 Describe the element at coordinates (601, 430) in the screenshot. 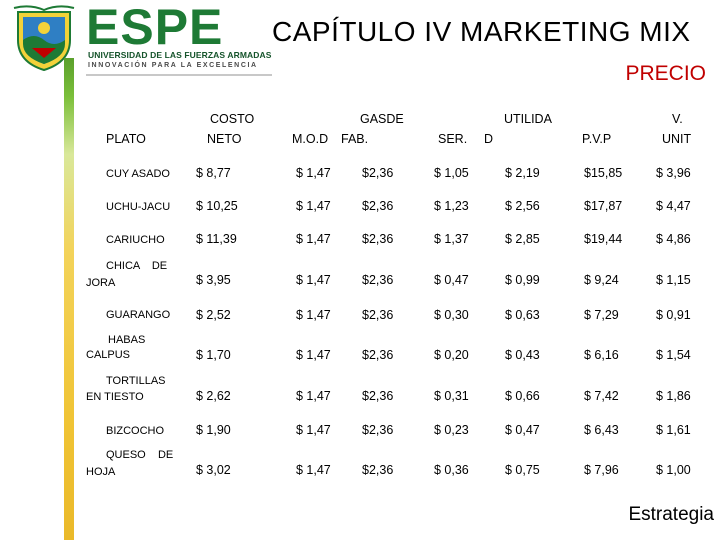

I see `cell-pvp: $ 6,43` at that location.